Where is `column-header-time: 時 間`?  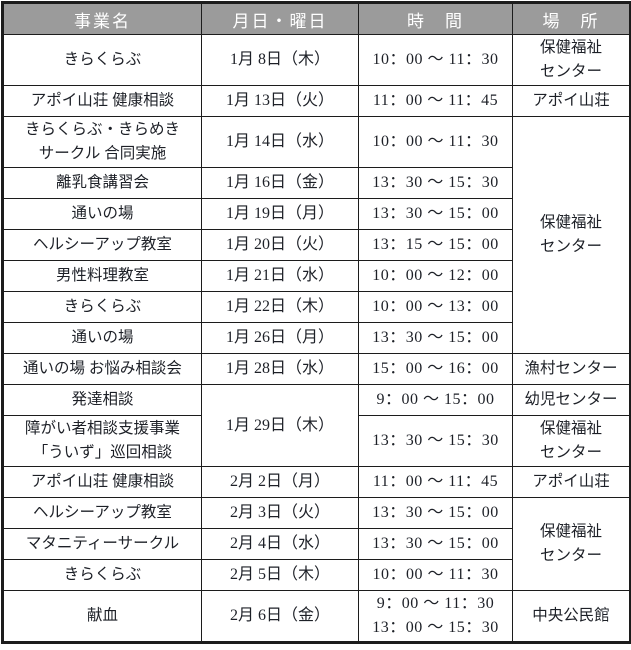 column-header-time: 時 間 is located at coordinates (435, 18).